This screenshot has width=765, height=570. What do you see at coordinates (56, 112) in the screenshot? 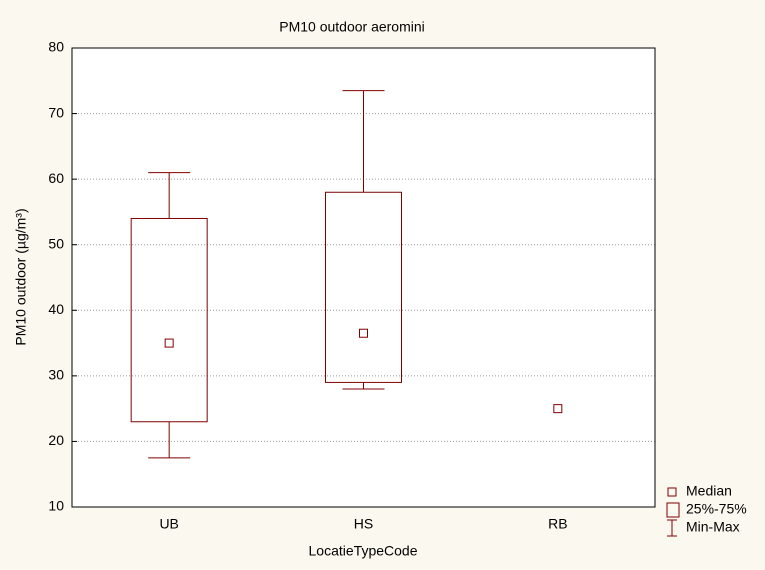
I see `y-tick-label: 70` at bounding box center [56, 112].